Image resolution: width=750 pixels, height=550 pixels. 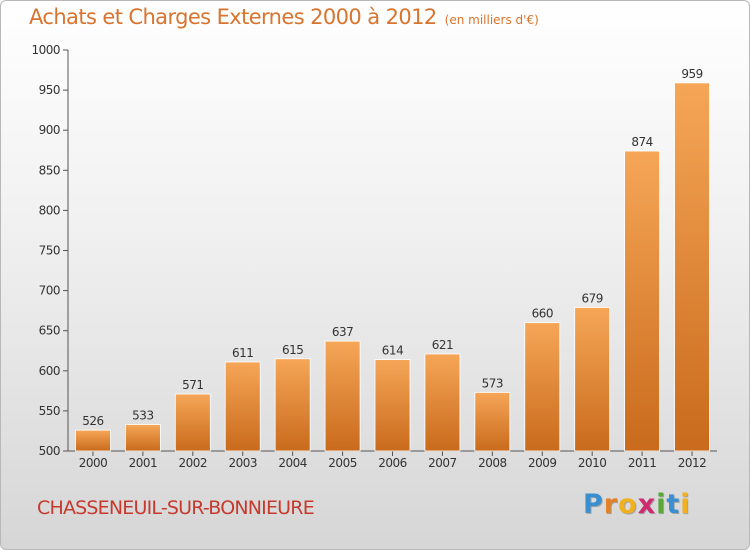 I want to click on title-unit: (en milliers d'€), so click(x=491, y=20).